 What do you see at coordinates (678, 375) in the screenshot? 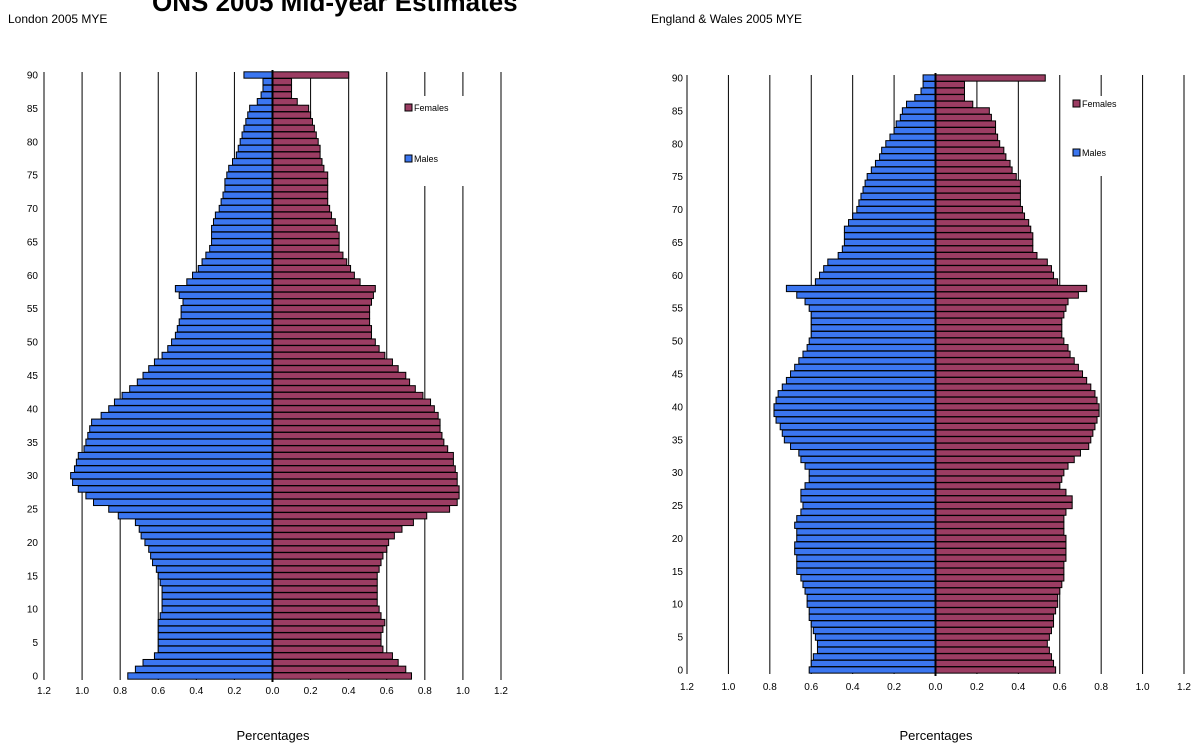
I see `y-tick-label: 45` at bounding box center [678, 375].